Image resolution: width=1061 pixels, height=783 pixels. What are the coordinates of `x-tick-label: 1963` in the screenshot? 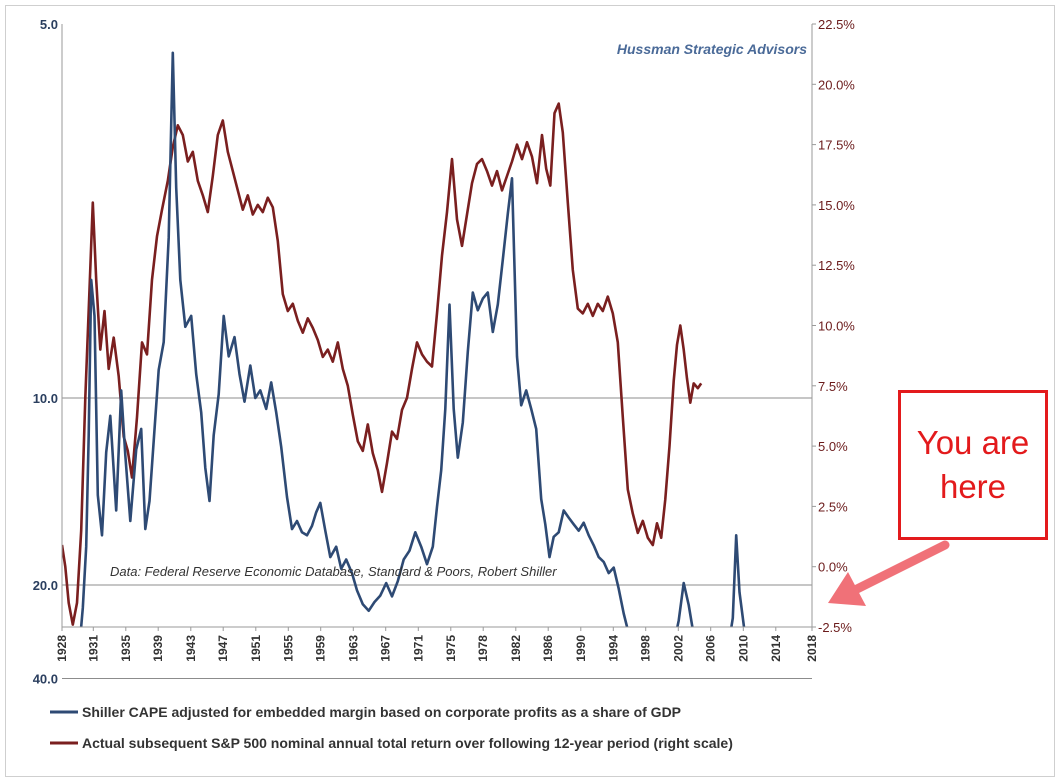 It's located at (353, 648).